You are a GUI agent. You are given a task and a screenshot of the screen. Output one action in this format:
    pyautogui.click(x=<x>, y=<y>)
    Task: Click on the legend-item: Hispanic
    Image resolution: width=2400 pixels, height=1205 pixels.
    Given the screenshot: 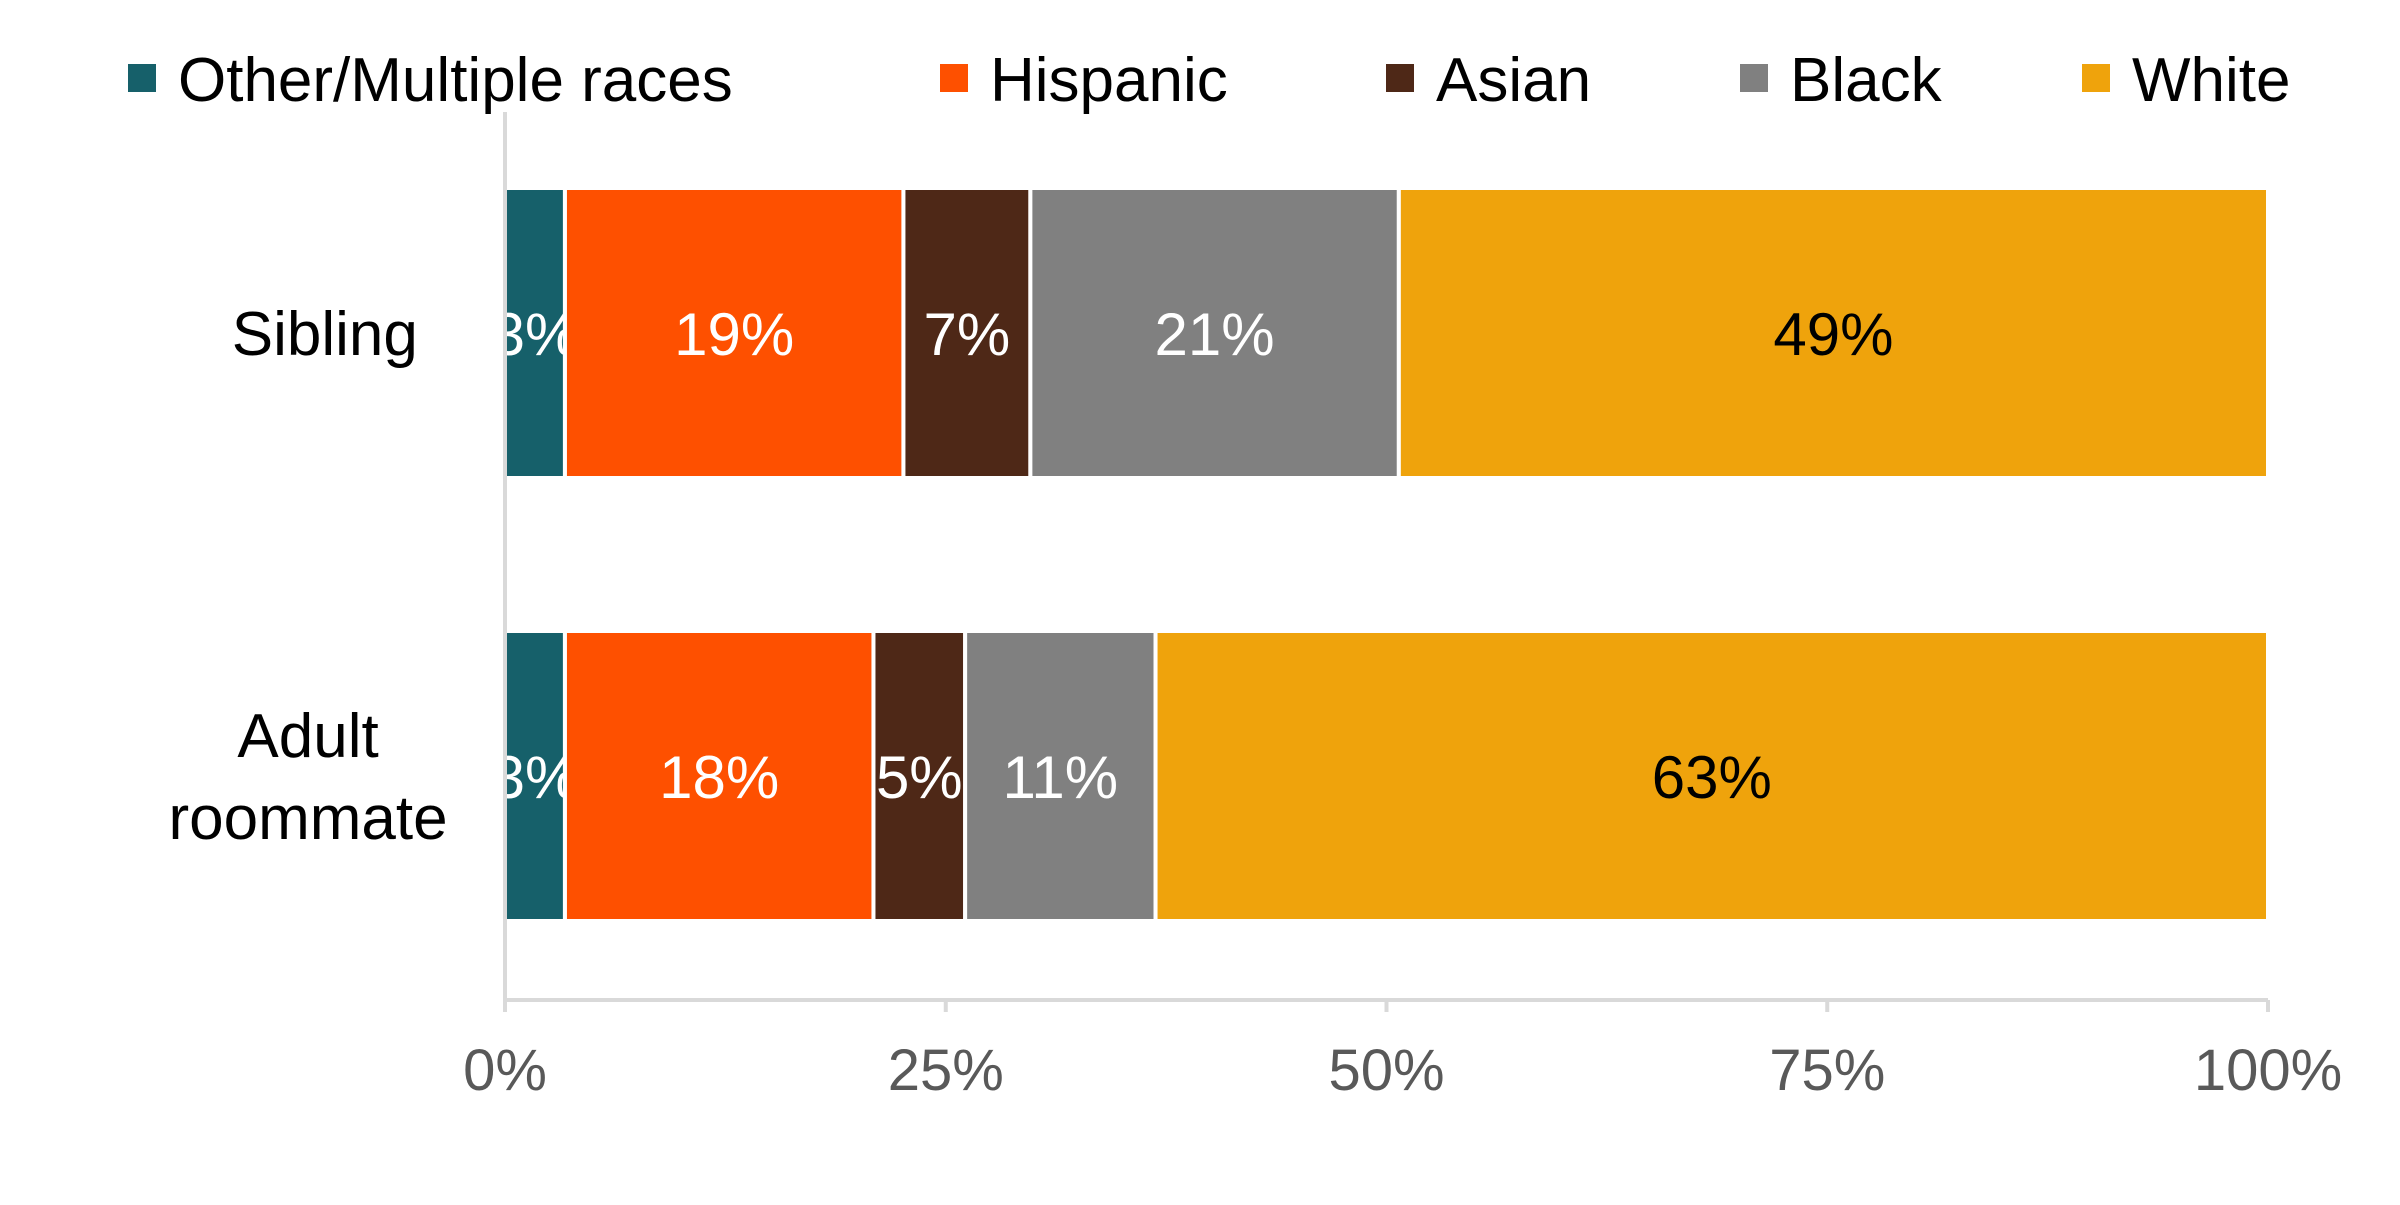 What is the action you would take?
    pyautogui.click(x=1084, y=80)
    